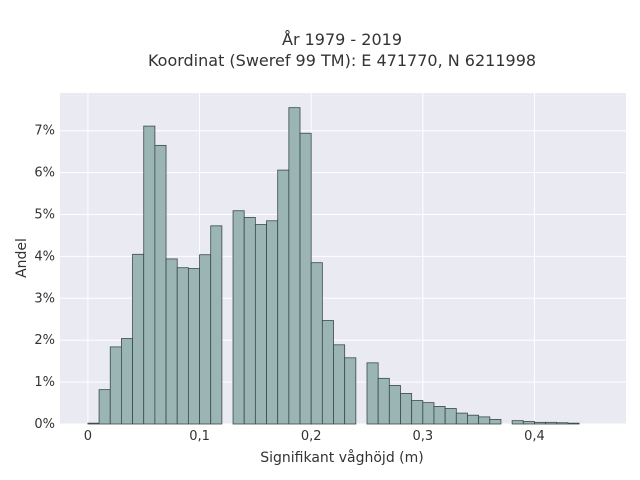 The height and width of the screenshot is (480, 640). I want to click on x-axis-ticks: 0 0,1 0,2 0,3 0,4, so click(314, 436).